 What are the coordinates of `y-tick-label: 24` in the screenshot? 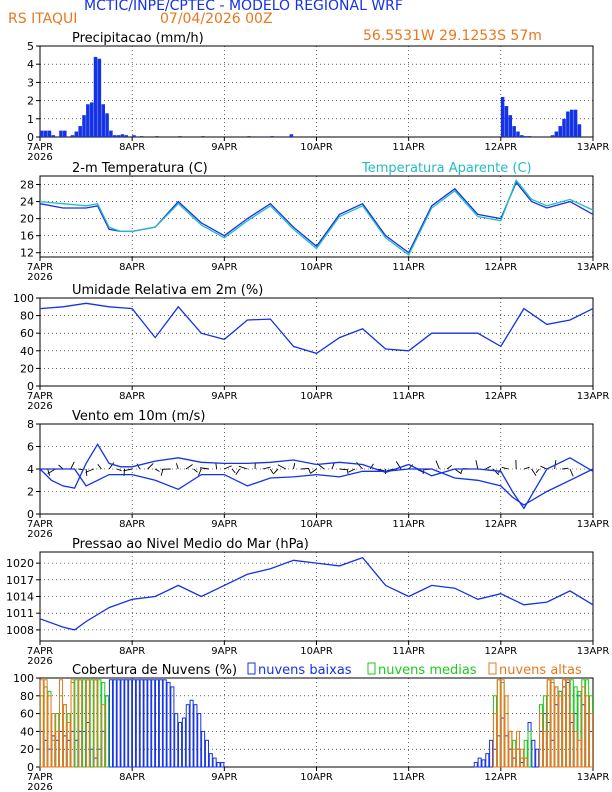 It's located at (27, 202).